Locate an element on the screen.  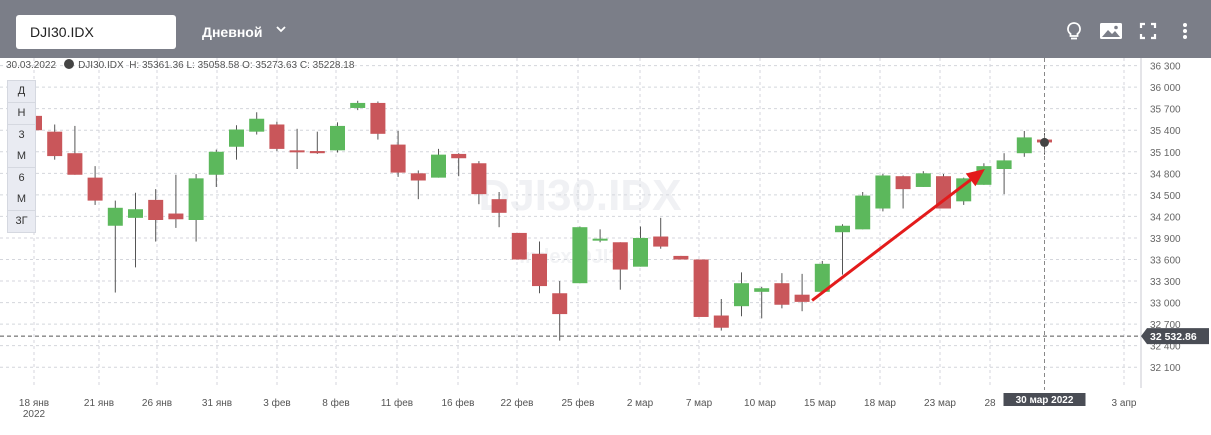
date-tick-label: 3 фев is located at coordinates (276, 403).